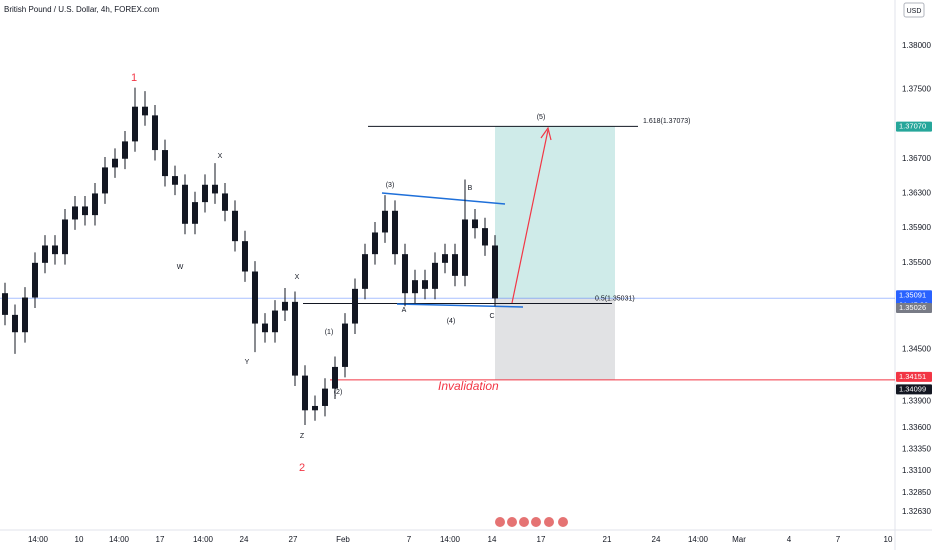 The image size is (932, 550). I want to click on y-tick-label: 1.35900, so click(916, 227).